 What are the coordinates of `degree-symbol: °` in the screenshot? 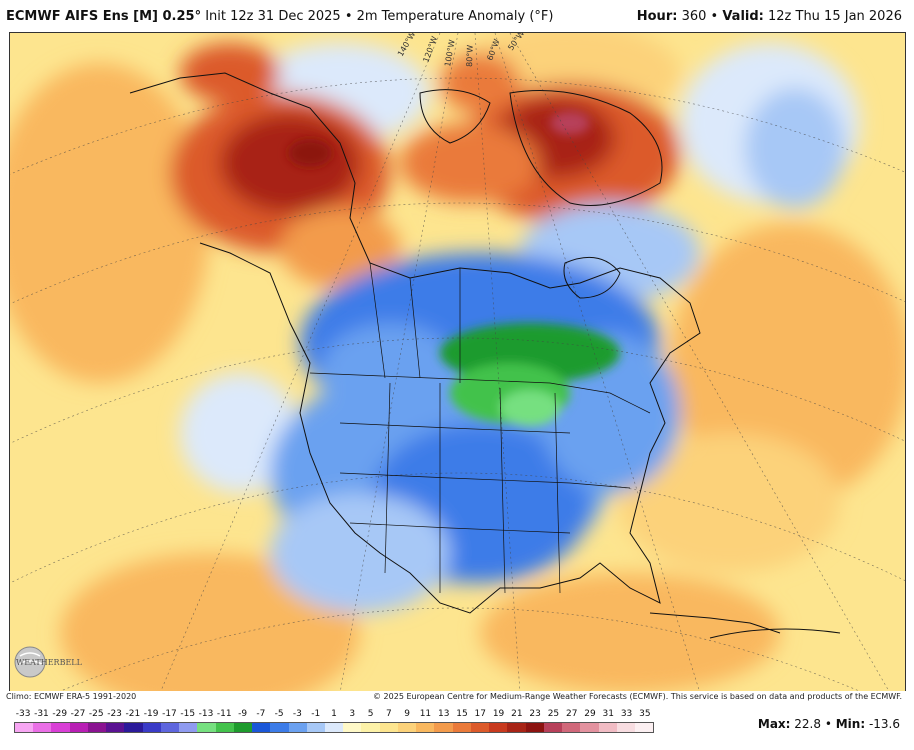 It's located at (198, 16).